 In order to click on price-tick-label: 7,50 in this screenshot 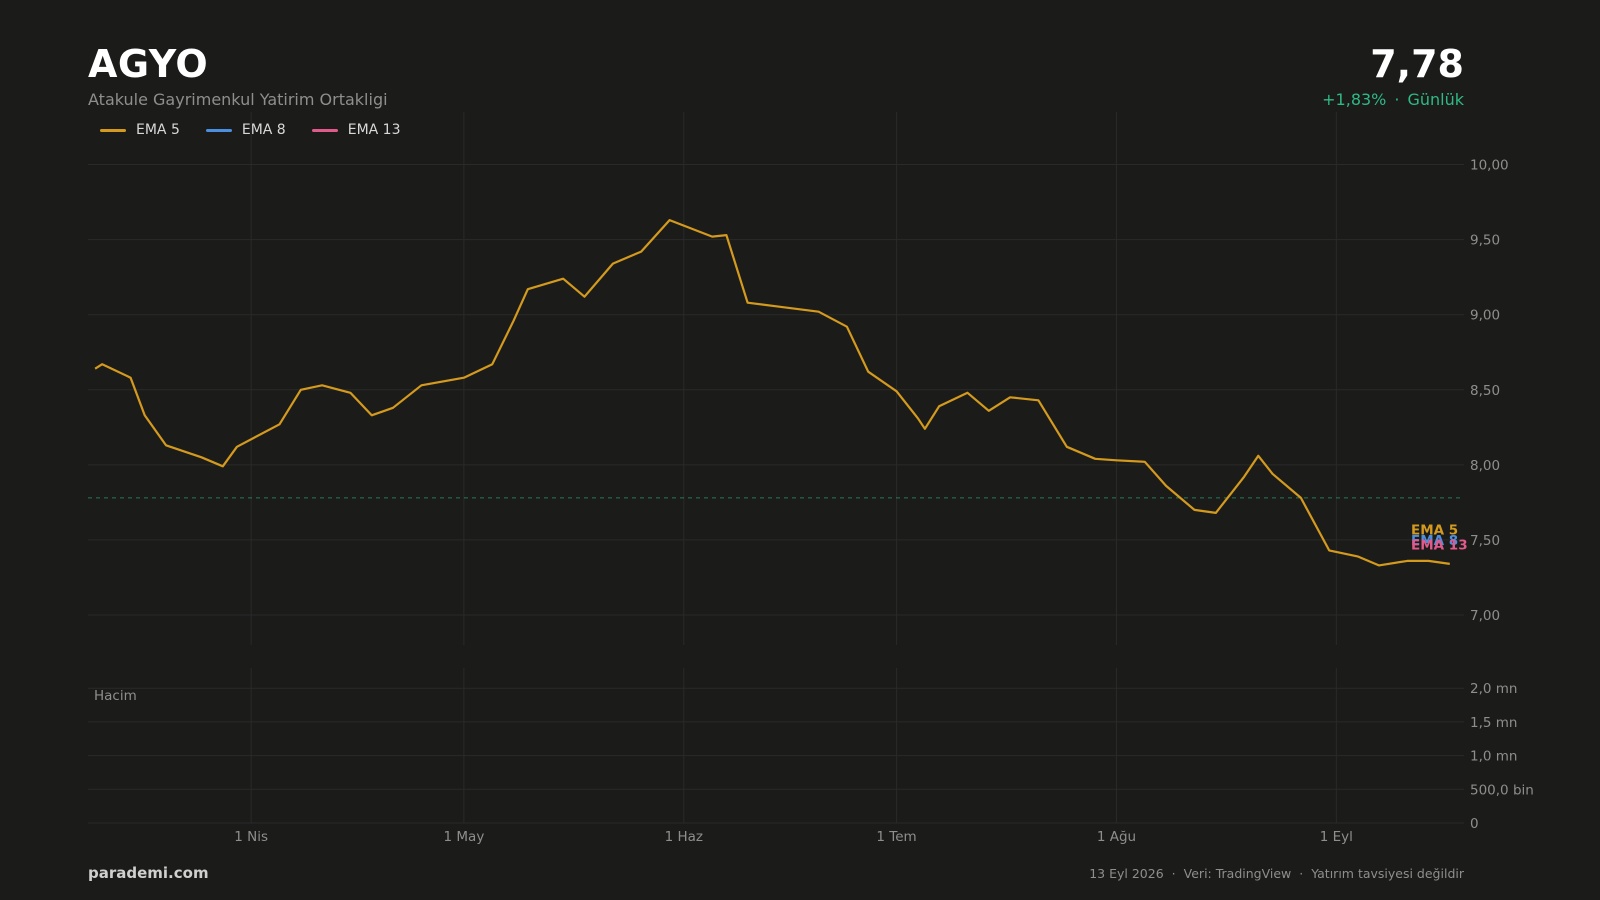, I will do `click(1485, 541)`.